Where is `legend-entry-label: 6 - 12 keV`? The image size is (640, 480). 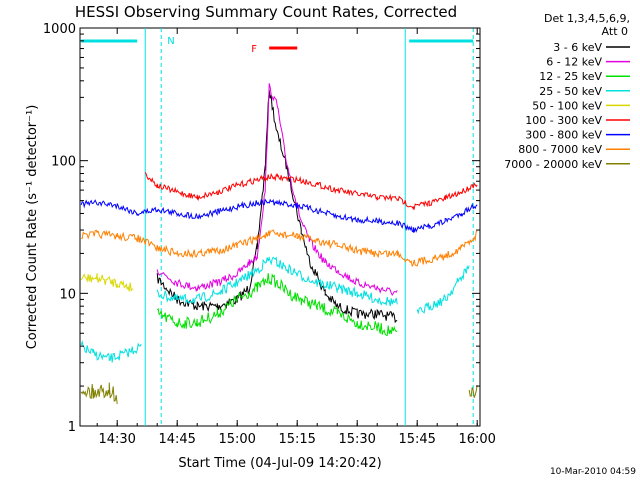
legend-entry-label: 6 - 12 keV is located at coordinates (574, 62).